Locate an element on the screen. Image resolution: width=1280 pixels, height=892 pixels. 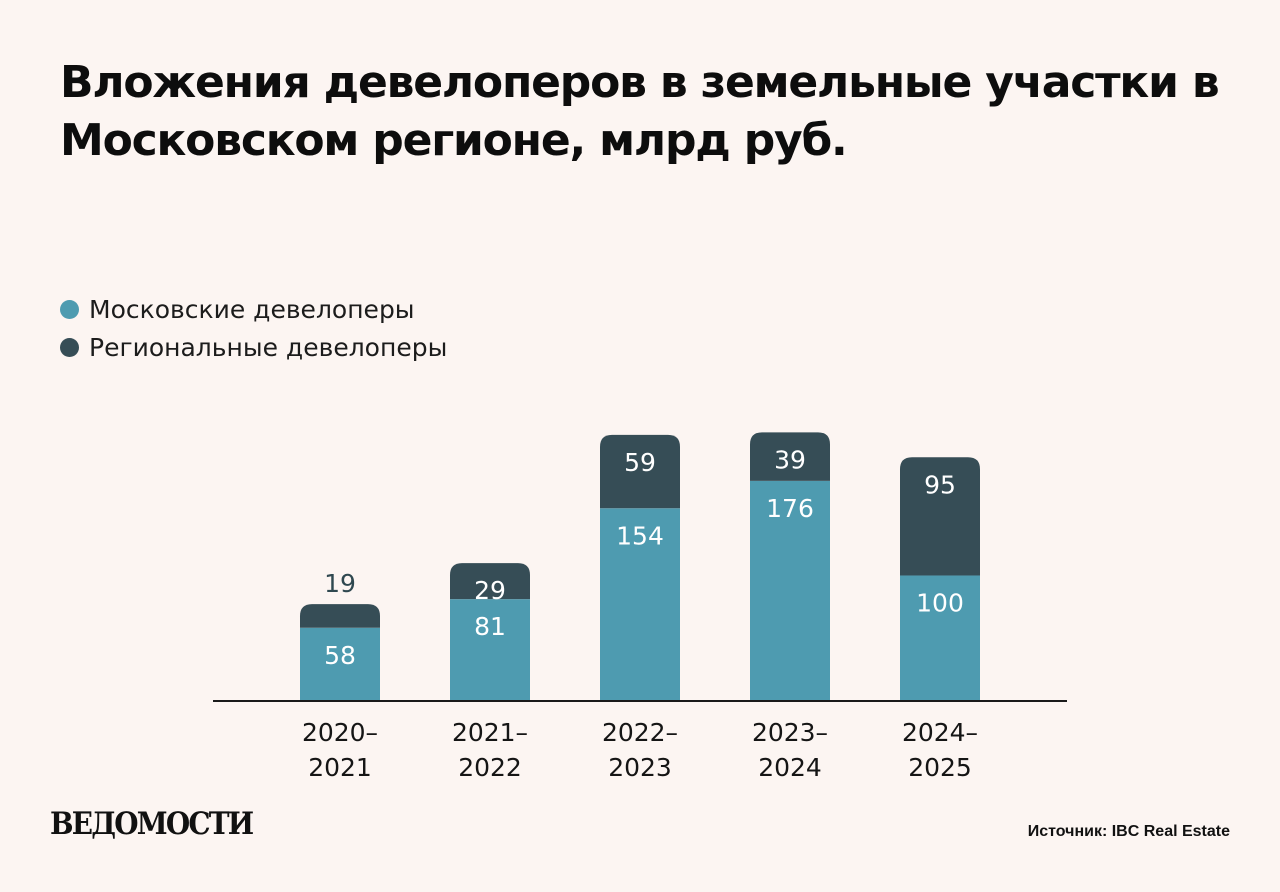
vedomosti-logo: ВЕДОМОСТИ is located at coordinates (152, 824).